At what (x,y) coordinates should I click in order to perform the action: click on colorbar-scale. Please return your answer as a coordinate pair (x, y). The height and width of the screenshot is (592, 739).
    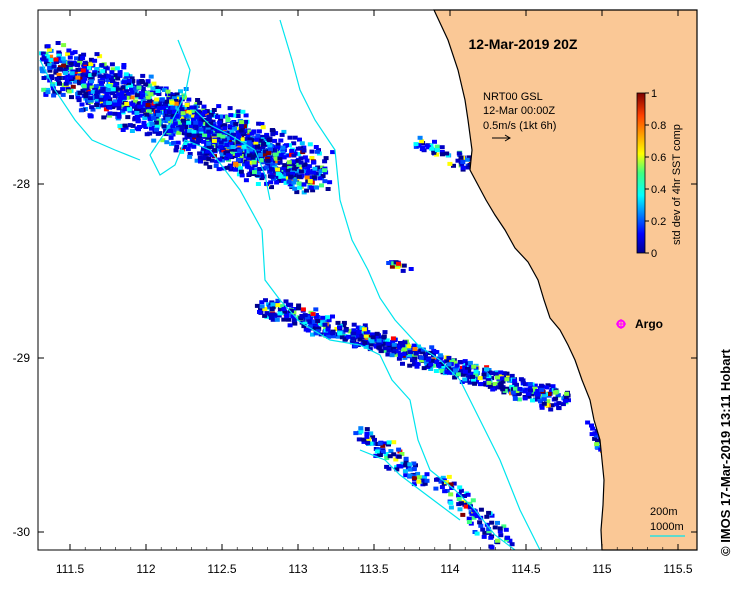
    Looking at the image, I should click on (641, 173).